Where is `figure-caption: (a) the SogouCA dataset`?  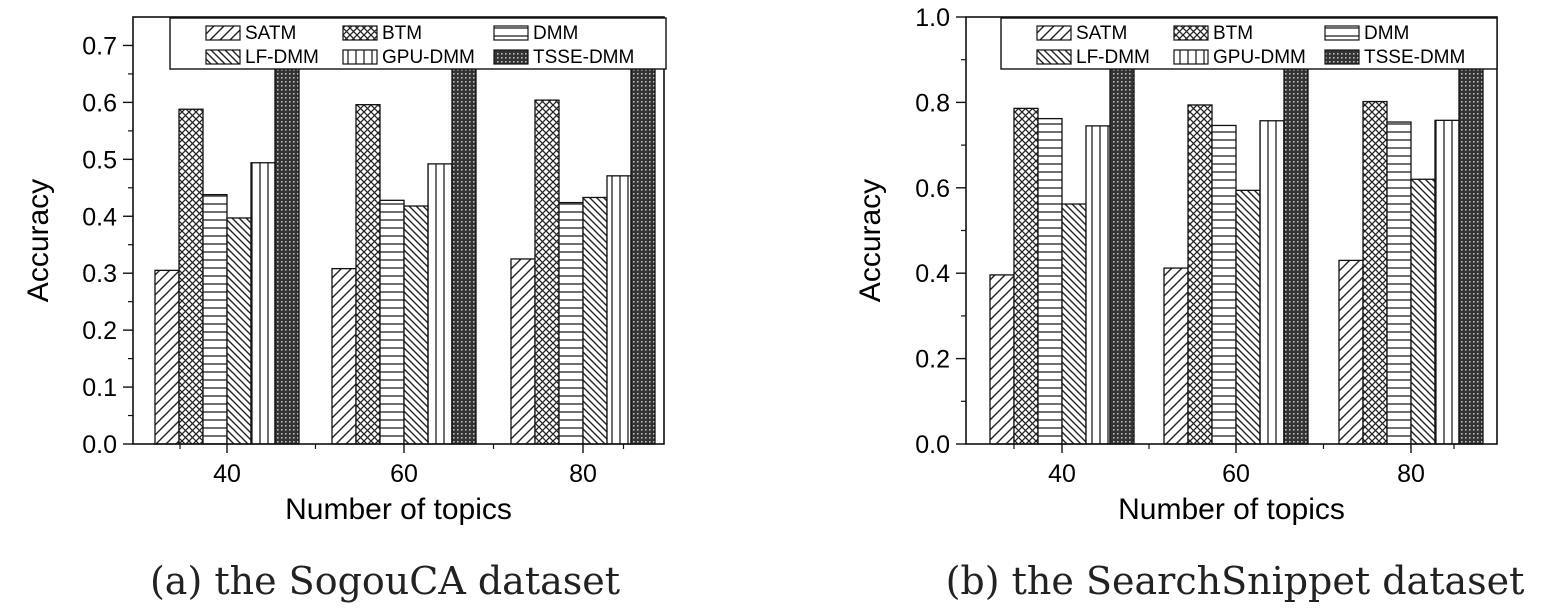
figure-caption: (a) the SogouCA dataset is located at coordinates (385, 581).